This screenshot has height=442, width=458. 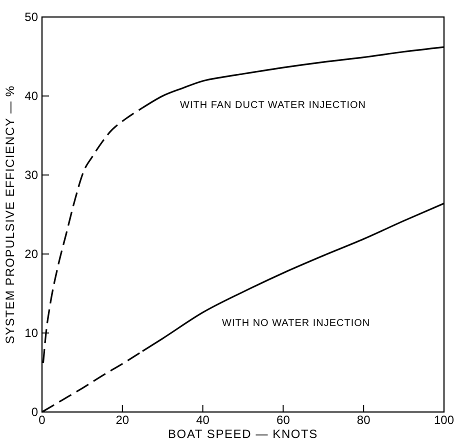 I want to click on x-tick-label: 20, so click(x=123, y=420).